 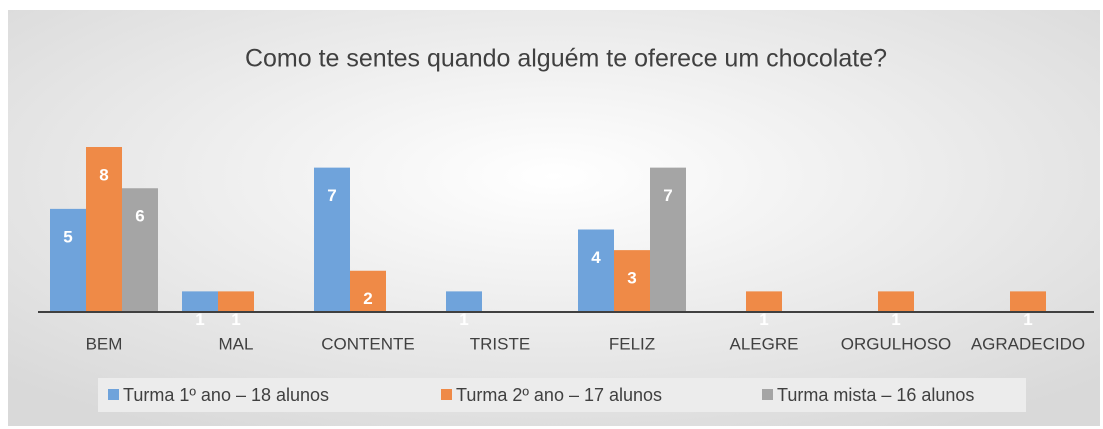 What do you see at coordinates (236, 343) in the screenshot?
I see `x-tick-label: MAL` at bounding box center [236, 343].